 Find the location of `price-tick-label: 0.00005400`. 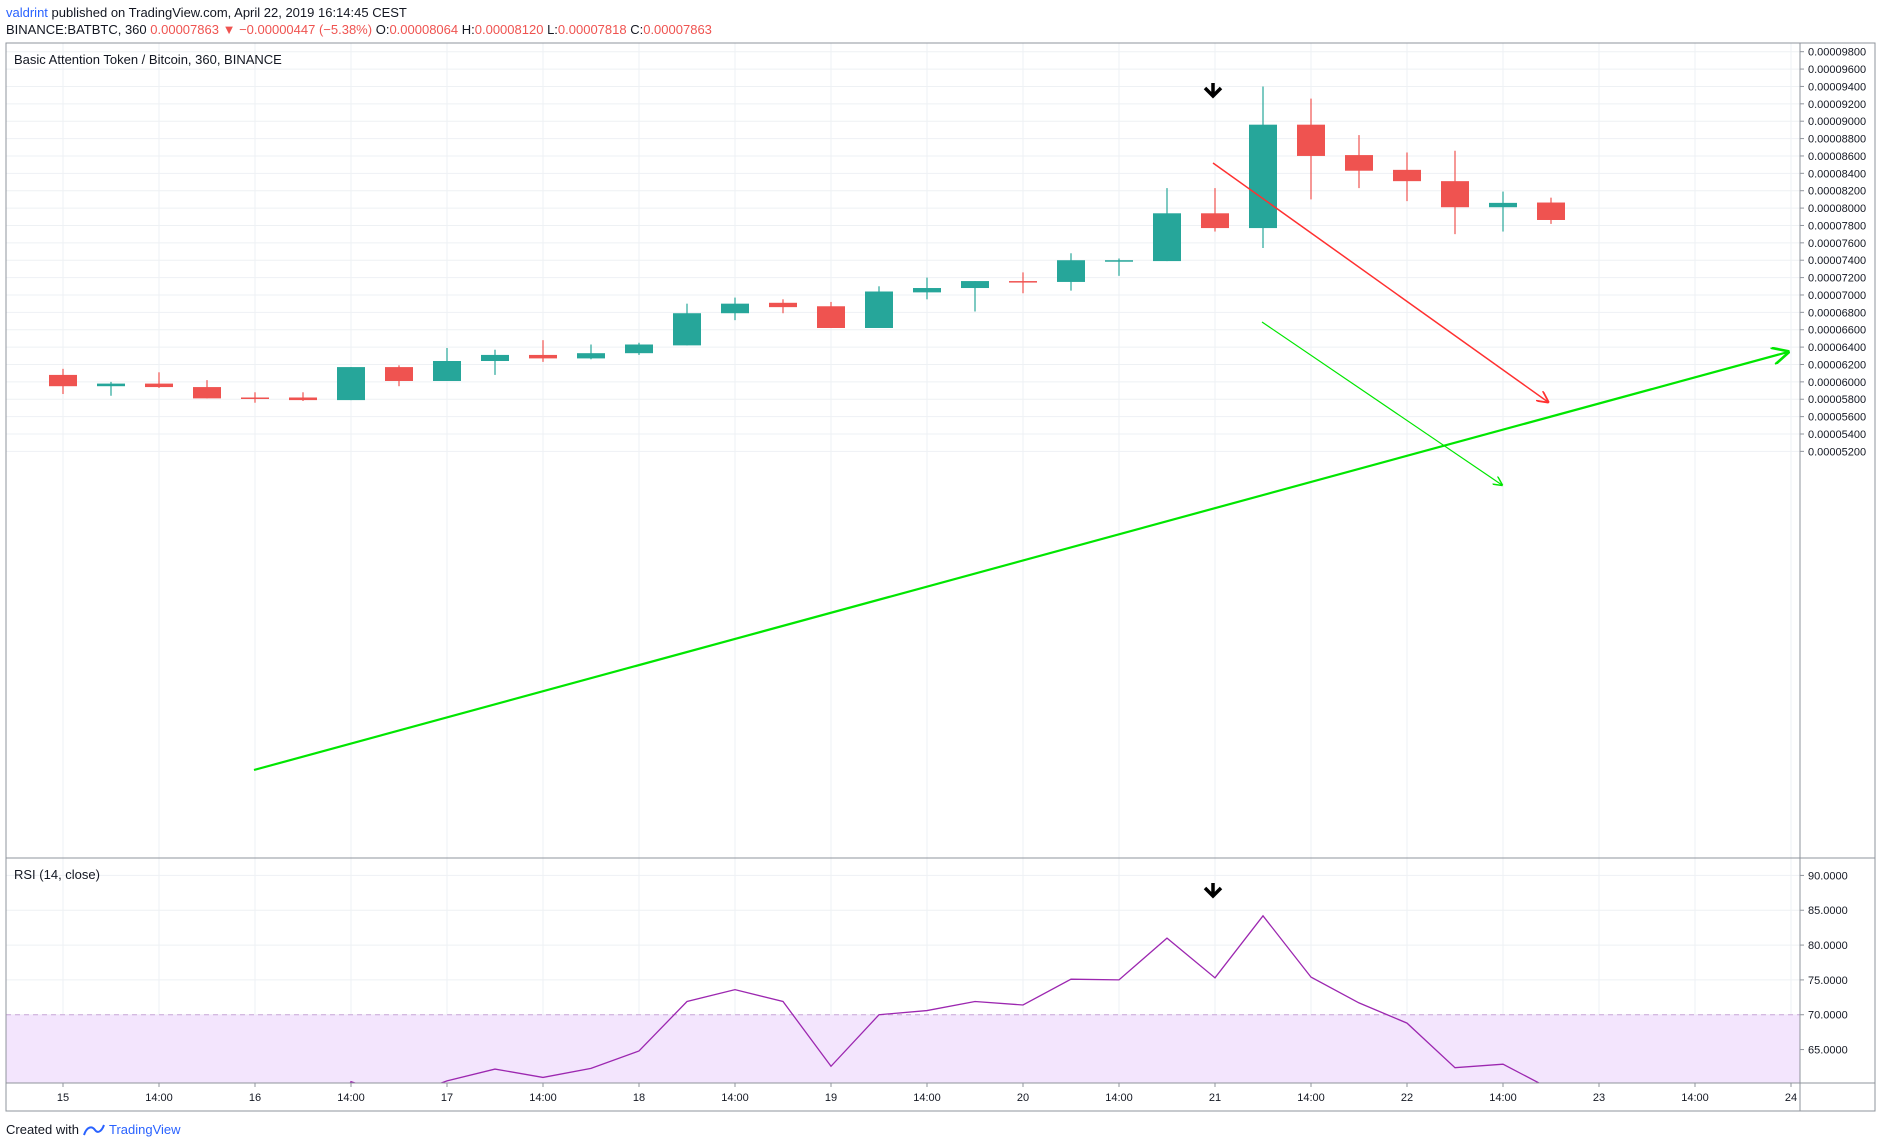

price-tick-label: 0.00005400 is located at coordinates (1837, 435).